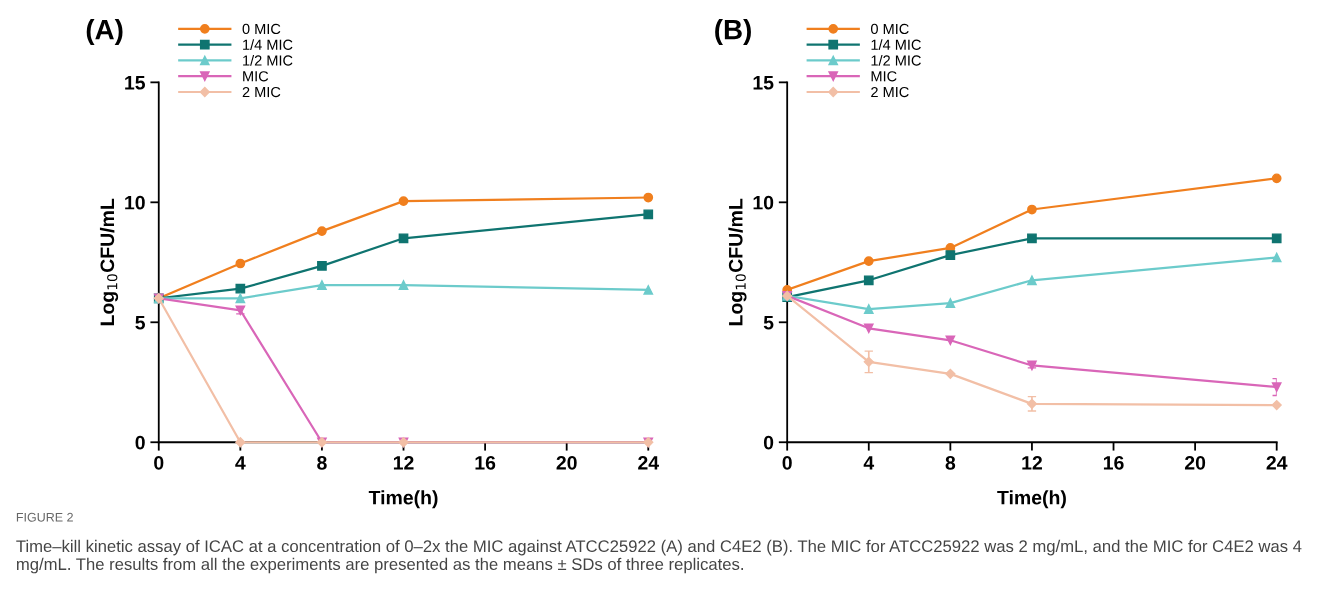  What do you see at coordinates (44, 517) in the screenshot?
I see `caption: FIGURE 2` at bounding box center [44, 517].